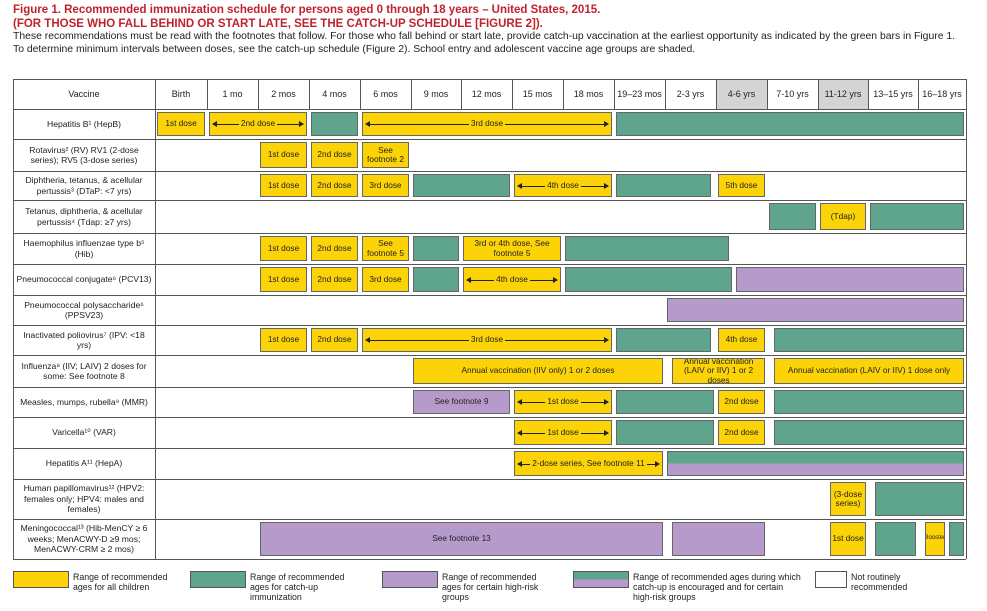  I want to click on bar-label: Booster, so click(934, 538).